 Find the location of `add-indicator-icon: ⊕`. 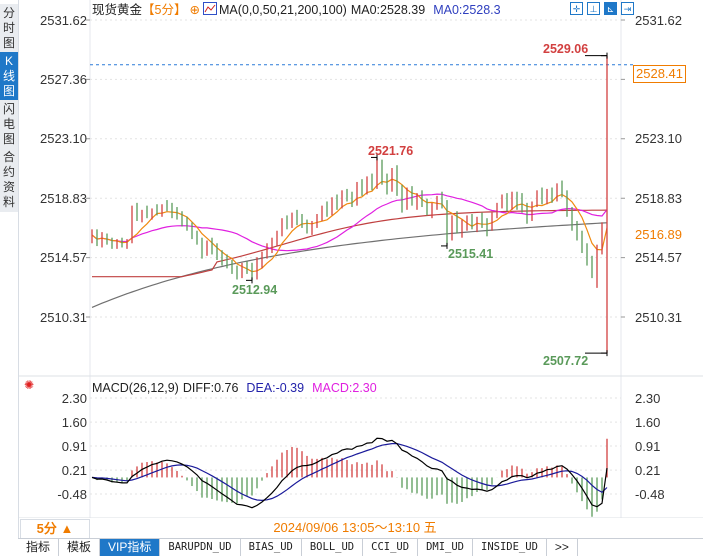

add-indicator-icon: ⊕ is located at coordinates (194, 10).